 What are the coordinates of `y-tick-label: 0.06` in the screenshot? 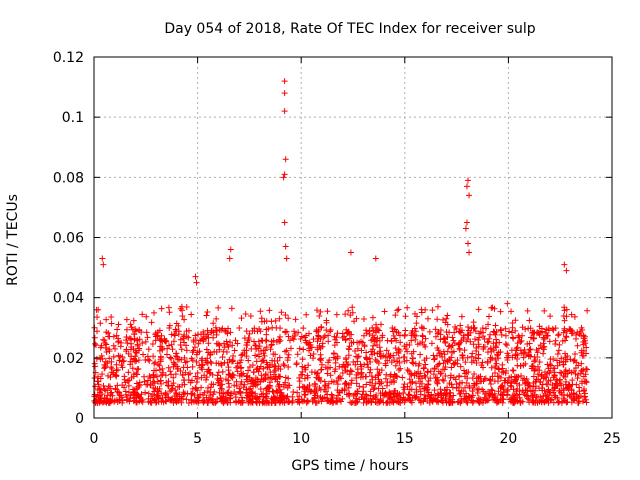 It's located at (68, 239).